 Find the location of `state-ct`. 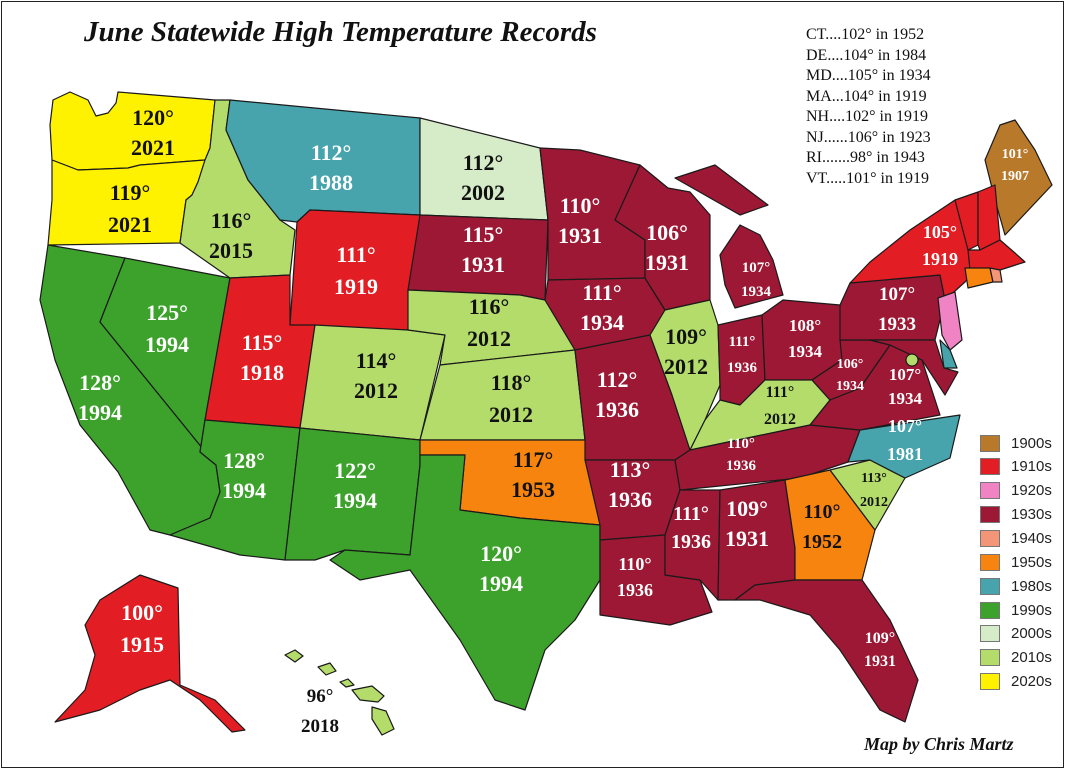

state-ct is located at coordinates (979, 278).